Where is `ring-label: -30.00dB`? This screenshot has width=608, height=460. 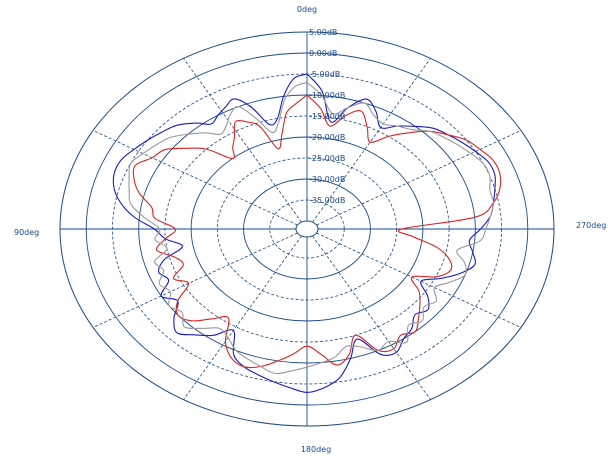 ring-label: -30.00dB is located at coordinates (327, 179).